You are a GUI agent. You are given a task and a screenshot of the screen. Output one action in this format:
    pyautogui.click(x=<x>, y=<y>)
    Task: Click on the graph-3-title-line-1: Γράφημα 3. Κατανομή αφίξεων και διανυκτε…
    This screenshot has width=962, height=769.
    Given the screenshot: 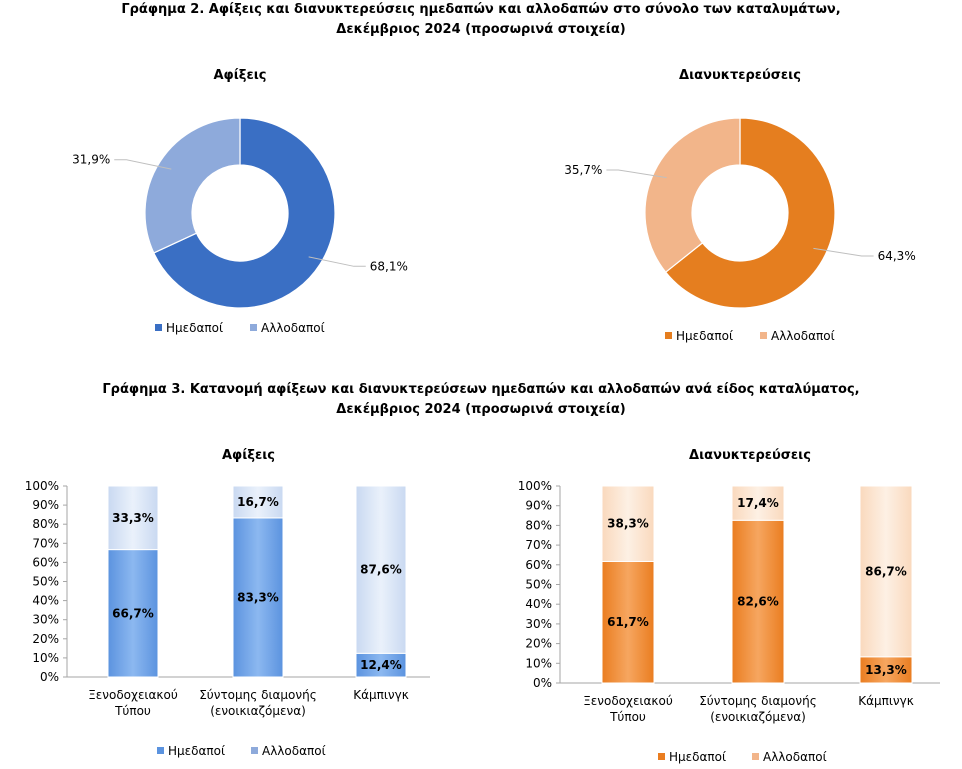 What is the action you would take?
    pyautogui.click(x=481, y=389)
    